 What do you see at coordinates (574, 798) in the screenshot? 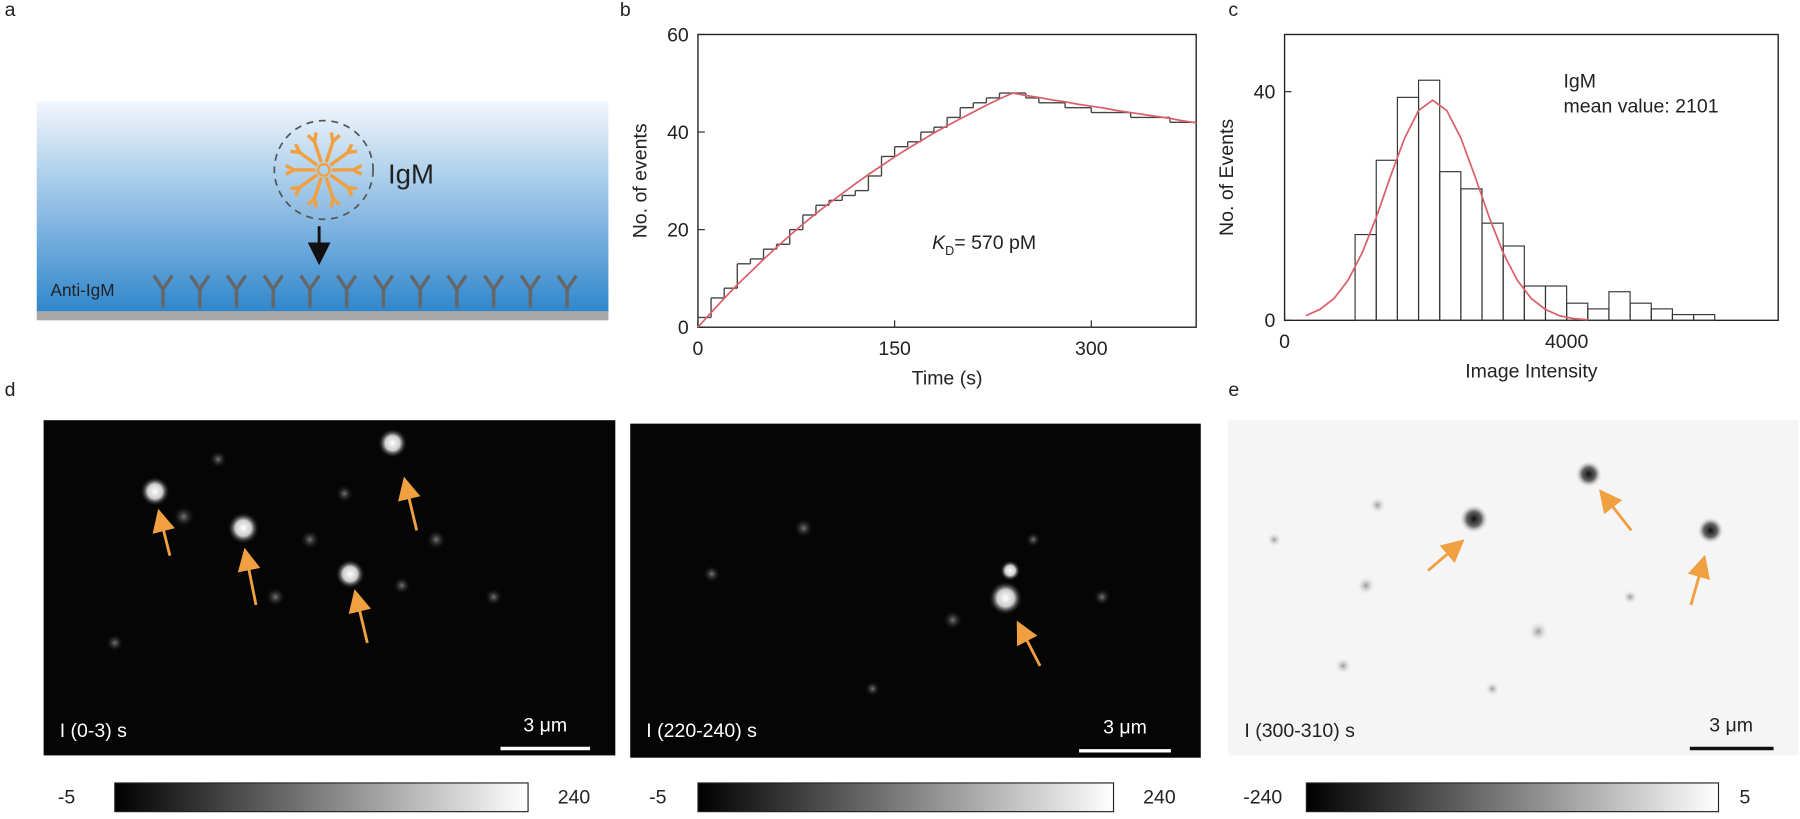
I see `colorbar-max: 240` at bounding box center [574, 798].